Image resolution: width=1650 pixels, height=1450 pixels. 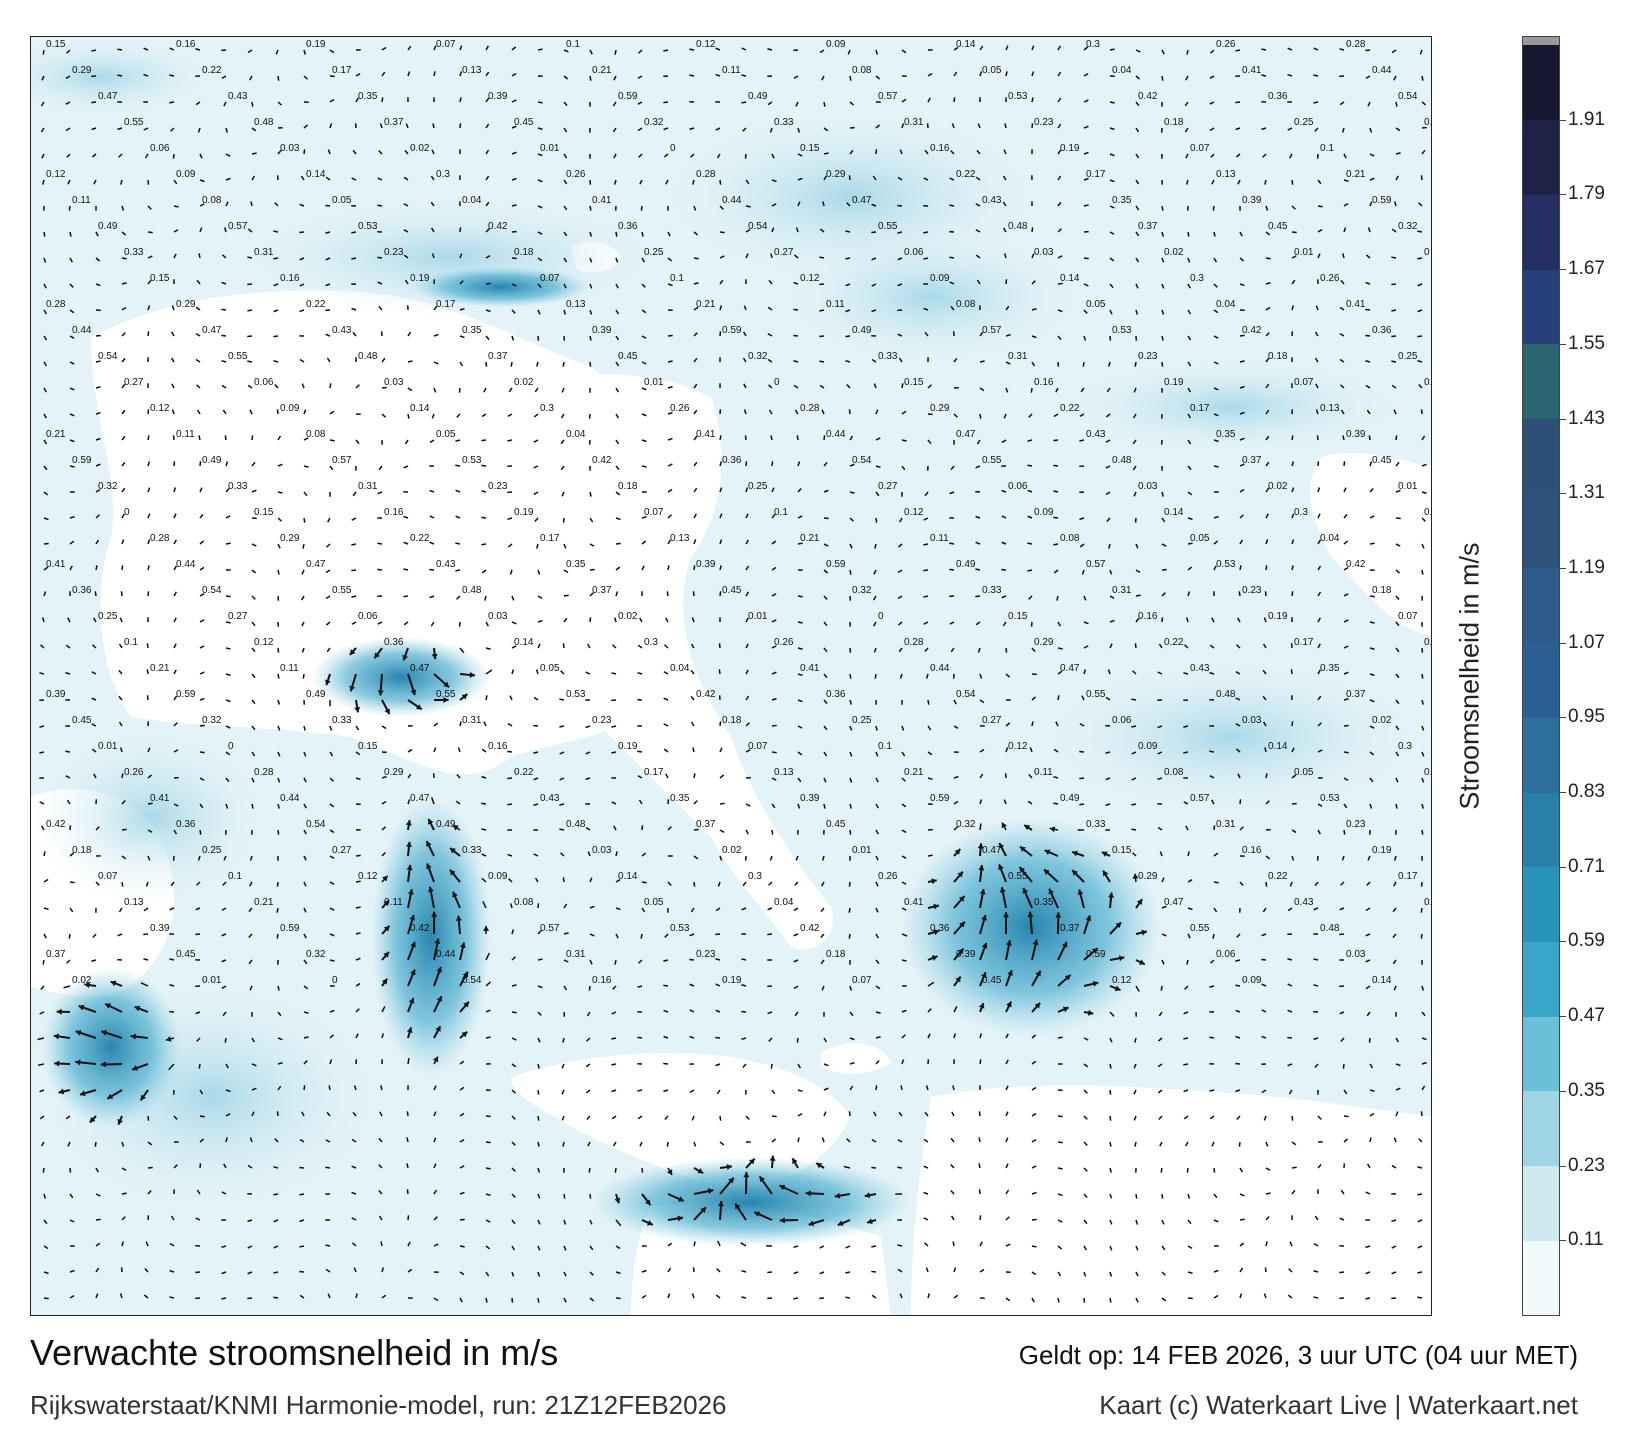 I want to click on speed-value-label: 0.21, so click(x=160, y=668).